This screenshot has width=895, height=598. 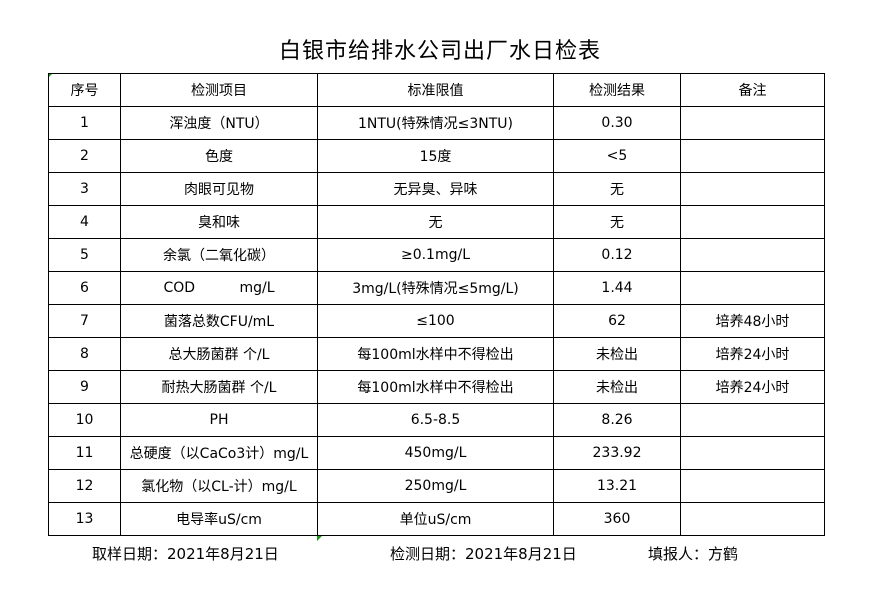 I want to click on table-row: 8 总大肠菌群 个/L 每100ml水样中不得检出 未检出 培养24小时, so click(x=436, y=354).